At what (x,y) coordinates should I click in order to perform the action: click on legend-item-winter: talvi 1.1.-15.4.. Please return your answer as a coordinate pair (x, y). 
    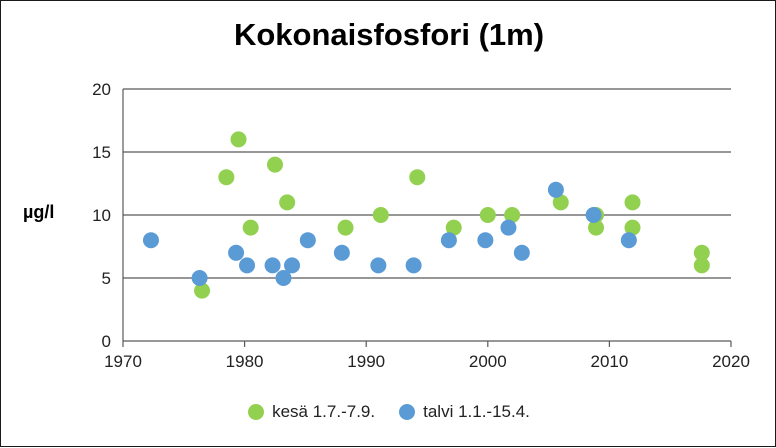
    Looking at the image, I should click on (464, 412).